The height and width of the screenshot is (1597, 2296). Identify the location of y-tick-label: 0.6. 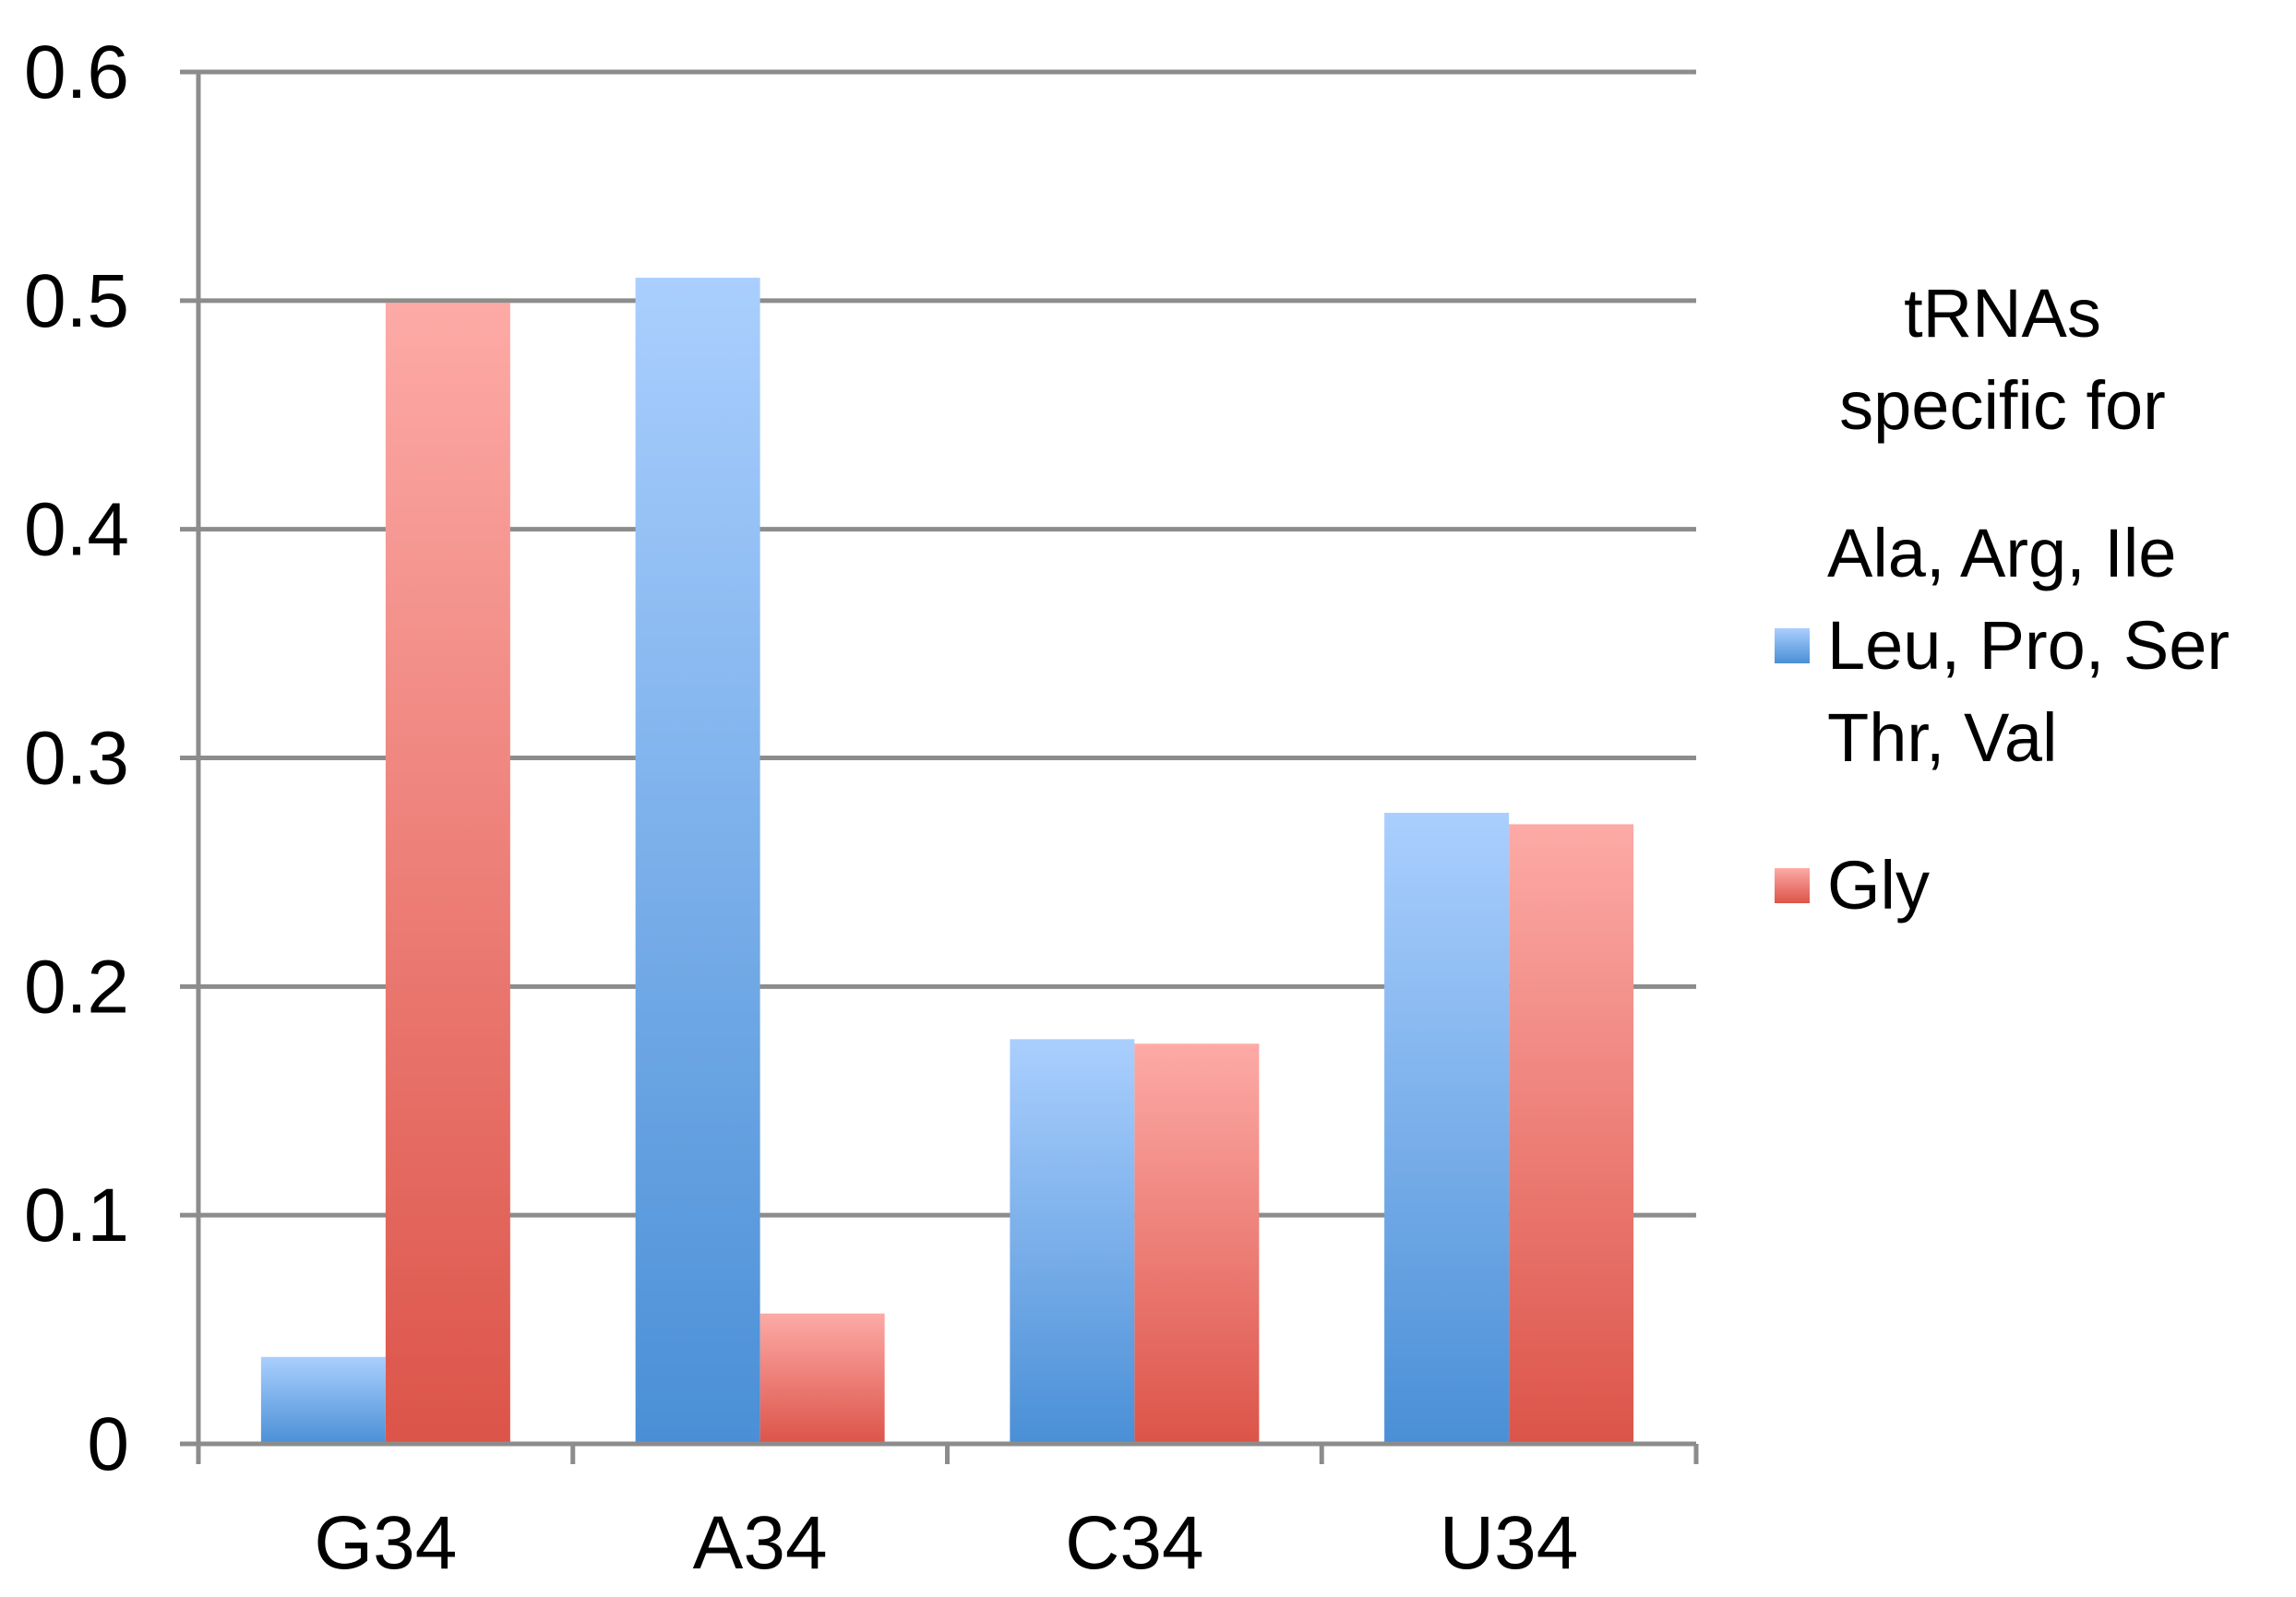
(76, 72).